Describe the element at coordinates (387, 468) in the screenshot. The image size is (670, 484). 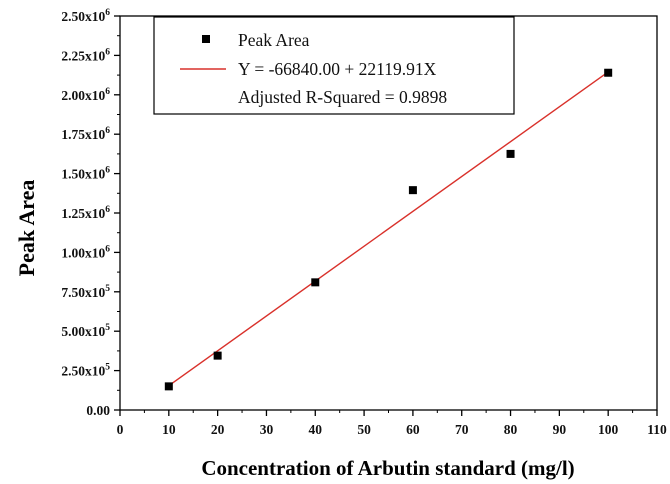
I see `x-axis-title: Concentration of Arbutin standard (mg/l)` at that location.